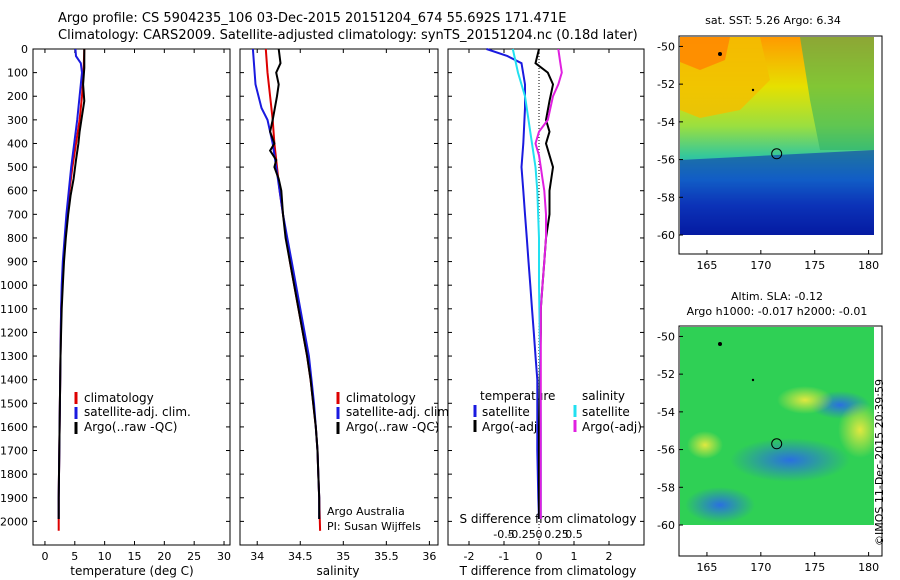 Image resolution: width=900 pixels, height=580 pixels. What do you see at coordinates (366, 511) in the screenshot?
I see `annotation-institution: Argo Australia` at bounding box center [366, 511].